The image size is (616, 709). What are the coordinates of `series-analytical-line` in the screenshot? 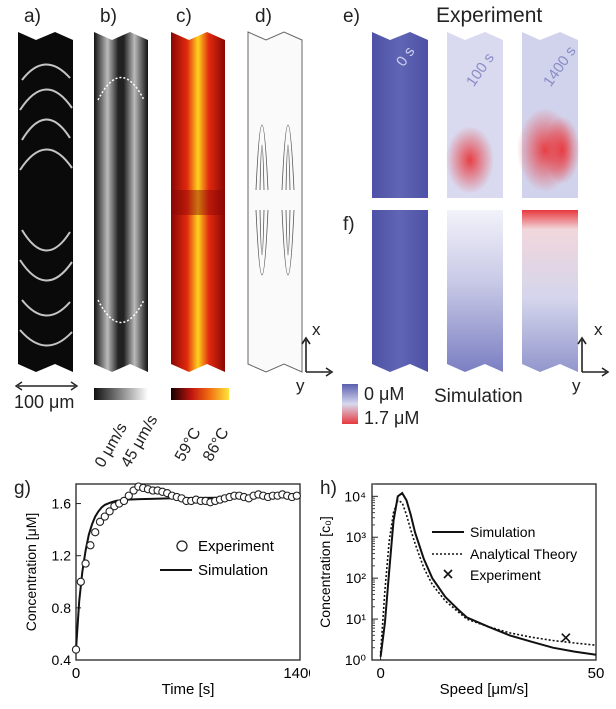 It's located at (488, 576).